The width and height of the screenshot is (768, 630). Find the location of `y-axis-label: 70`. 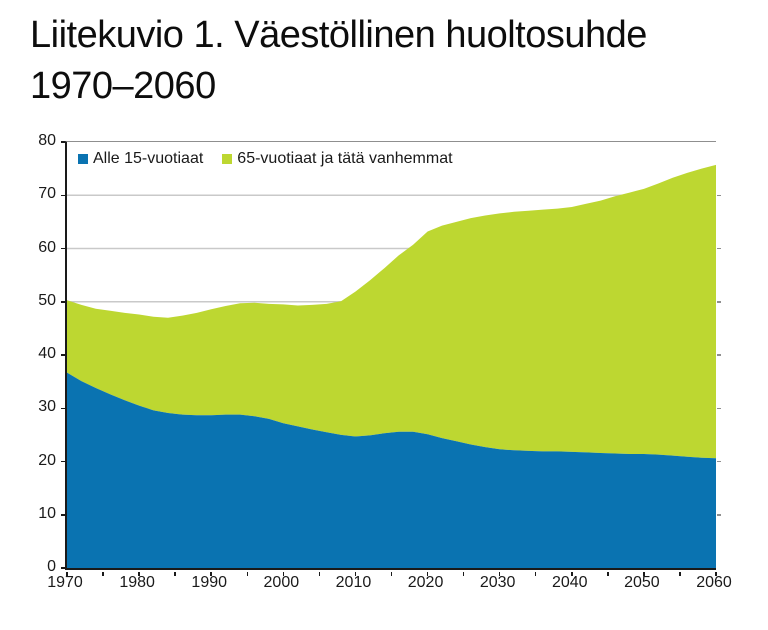

y-axis-label: 70 is located at coordinates (47, 194).